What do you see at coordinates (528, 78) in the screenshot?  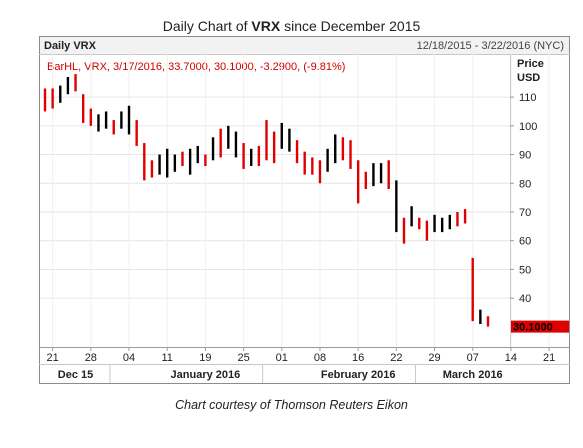 I see `y-axis-title-line2: USD` at bounding box center [528, 78].